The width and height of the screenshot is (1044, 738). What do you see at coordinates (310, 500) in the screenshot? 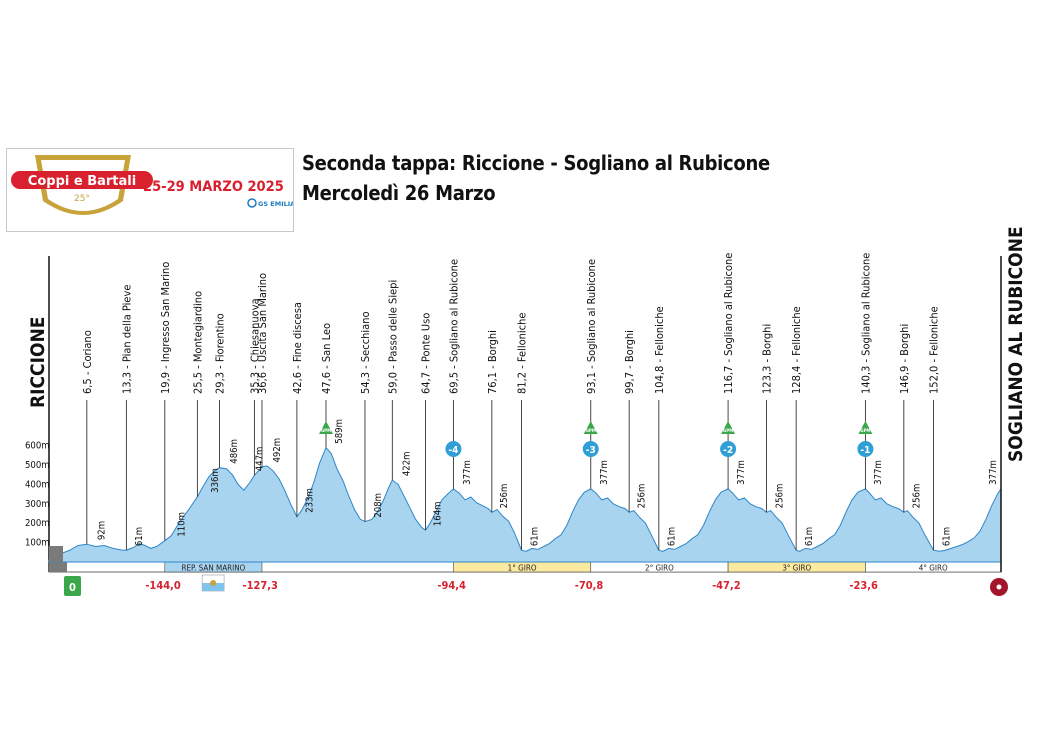
I see `elevation-label: 233m` at bounding box center [310, 500].